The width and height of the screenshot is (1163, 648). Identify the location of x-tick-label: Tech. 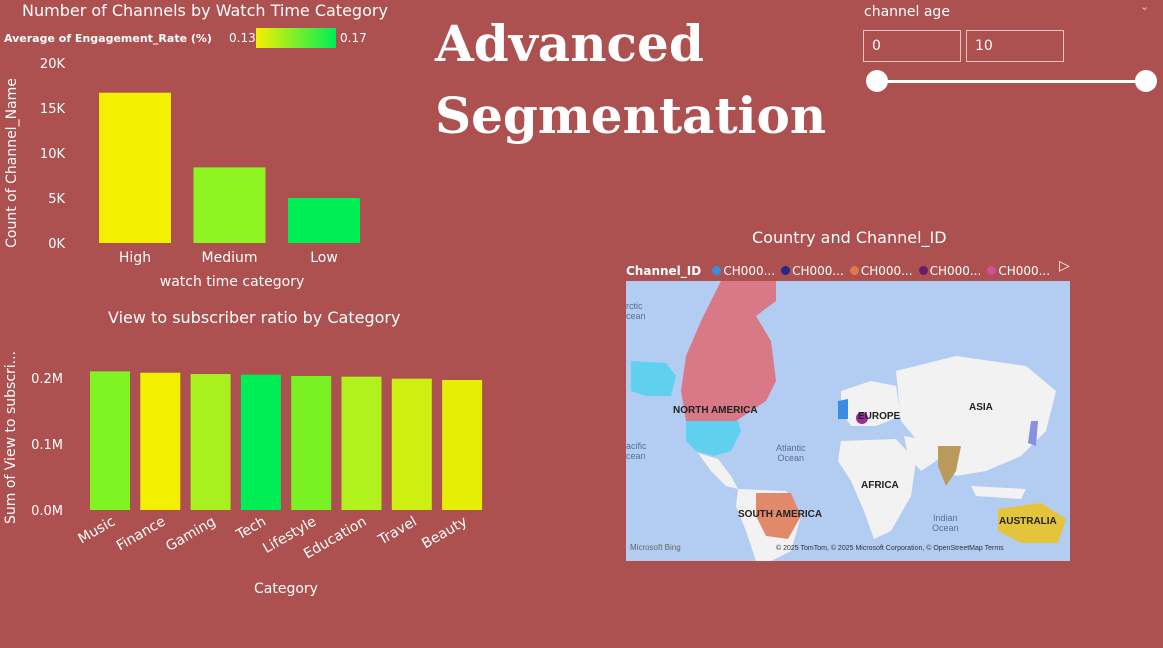
(251, 529).